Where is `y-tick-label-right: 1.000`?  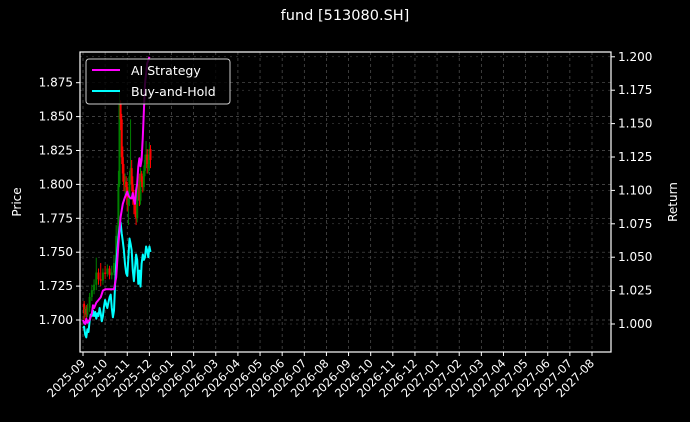 y-tick-label-right: 1.000 is located at coordinates (635, 324).